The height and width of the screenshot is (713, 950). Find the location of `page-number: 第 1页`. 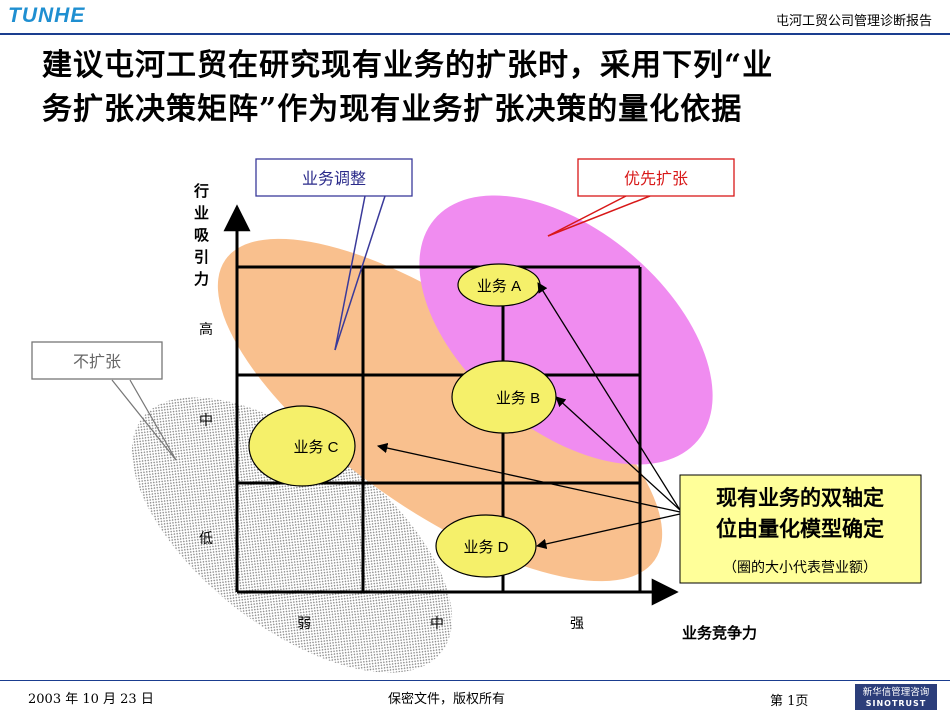

page-number: 第 1页 is located at coordinates (789, 701).